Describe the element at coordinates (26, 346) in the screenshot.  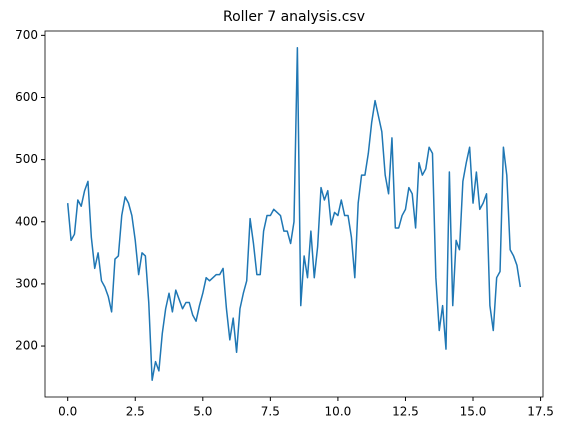
I see `y-tick-label: 200` at that location.